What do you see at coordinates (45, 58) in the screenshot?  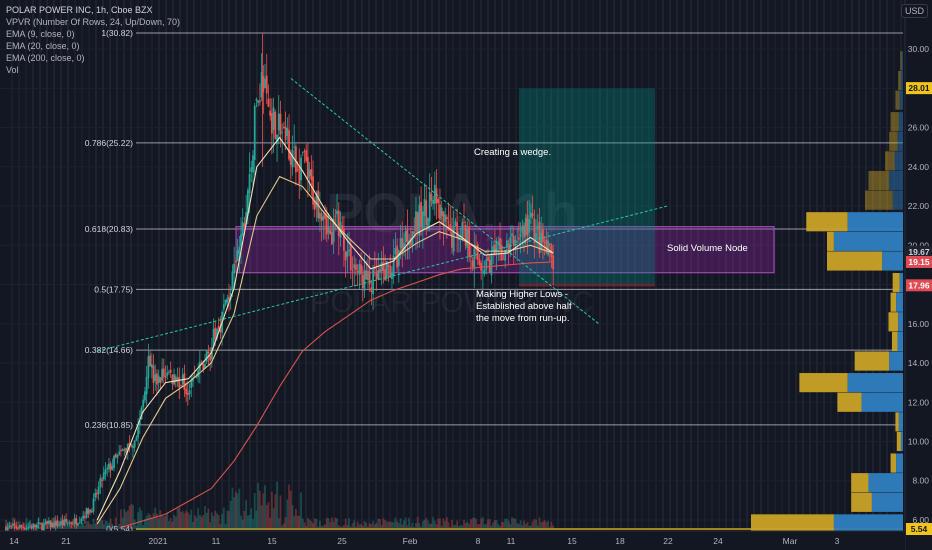 I see `legend-ema200: EMA (200, close, 0)` at bounding box center [45, 58].